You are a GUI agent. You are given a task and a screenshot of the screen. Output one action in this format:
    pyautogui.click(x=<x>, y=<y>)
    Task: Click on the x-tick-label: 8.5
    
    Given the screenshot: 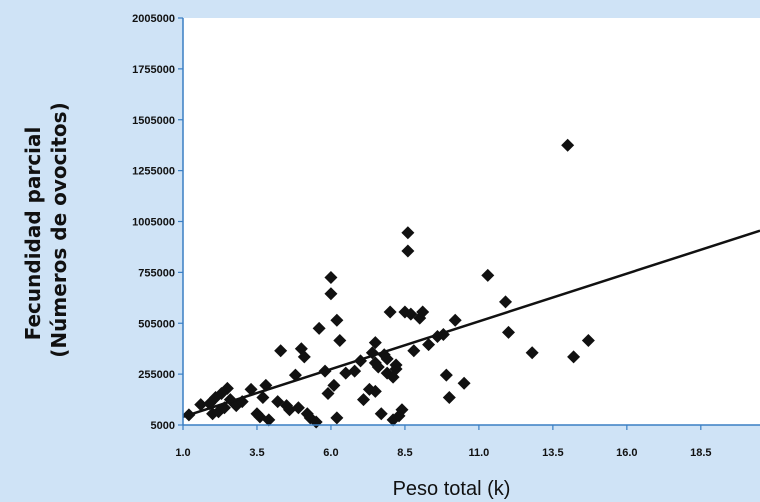 What is the action you would take?
    pyautogui.click(x=404, y=453)
    